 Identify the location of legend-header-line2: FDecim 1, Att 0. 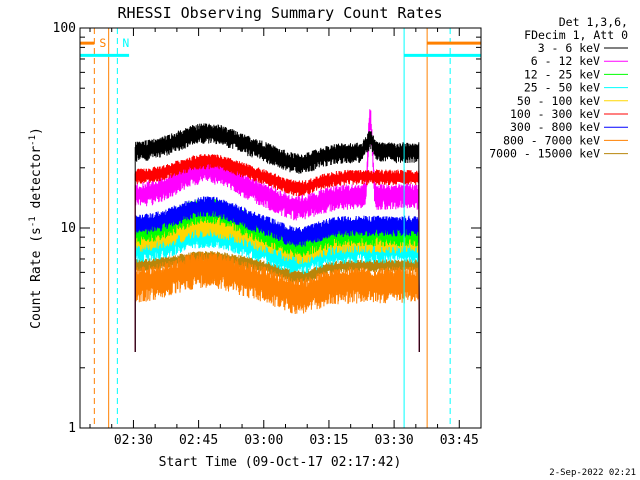
(576, 35).